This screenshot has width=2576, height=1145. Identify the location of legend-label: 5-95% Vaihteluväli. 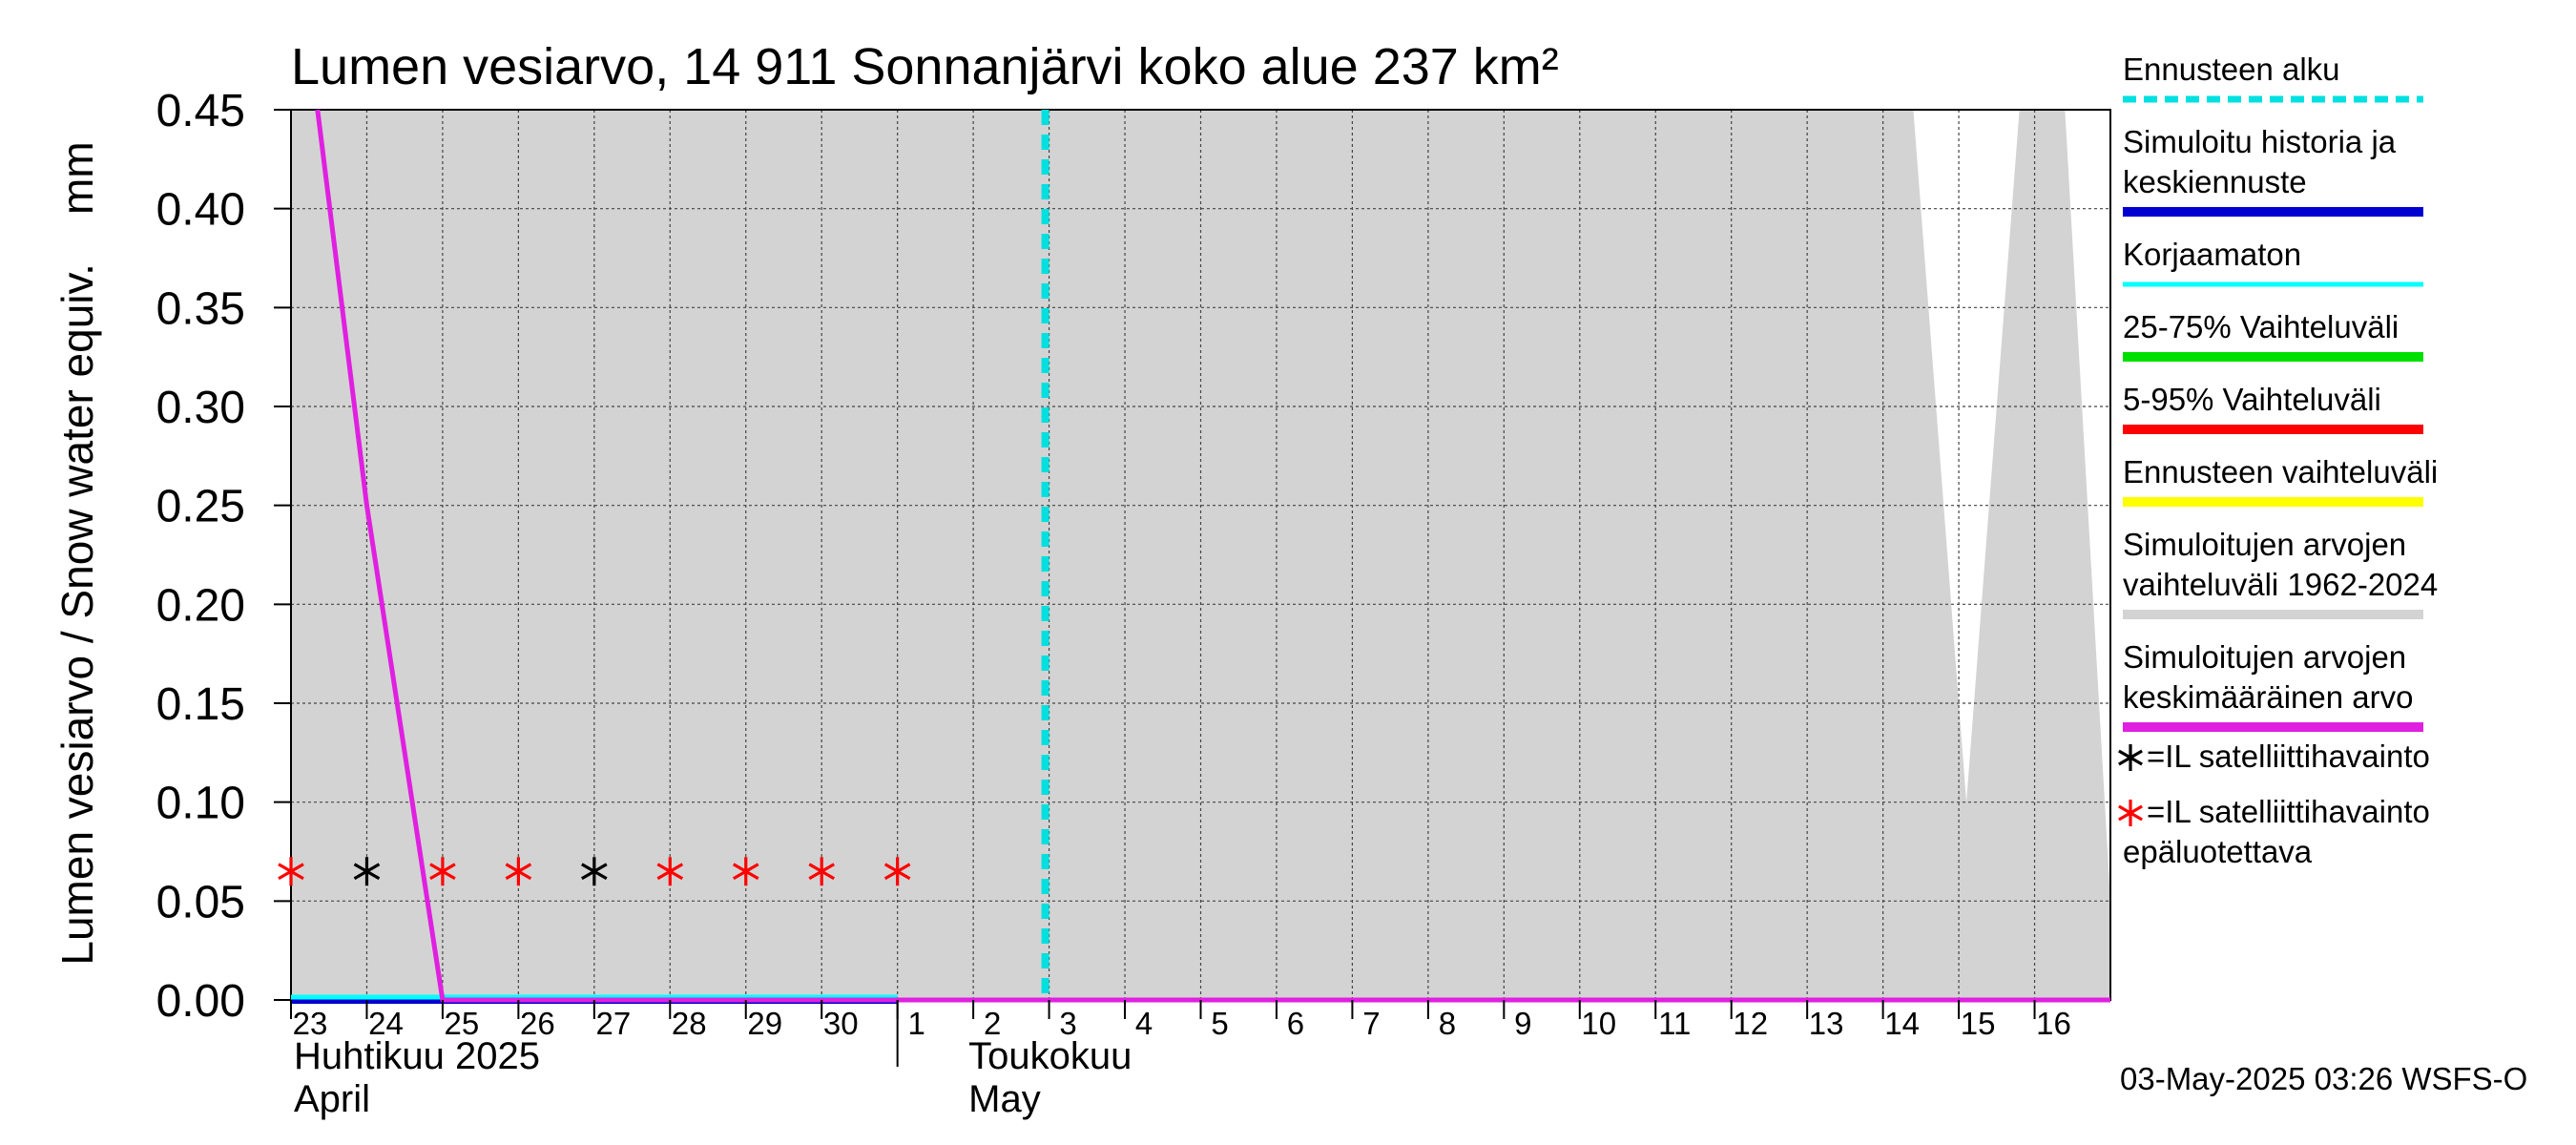
(2252, 400).